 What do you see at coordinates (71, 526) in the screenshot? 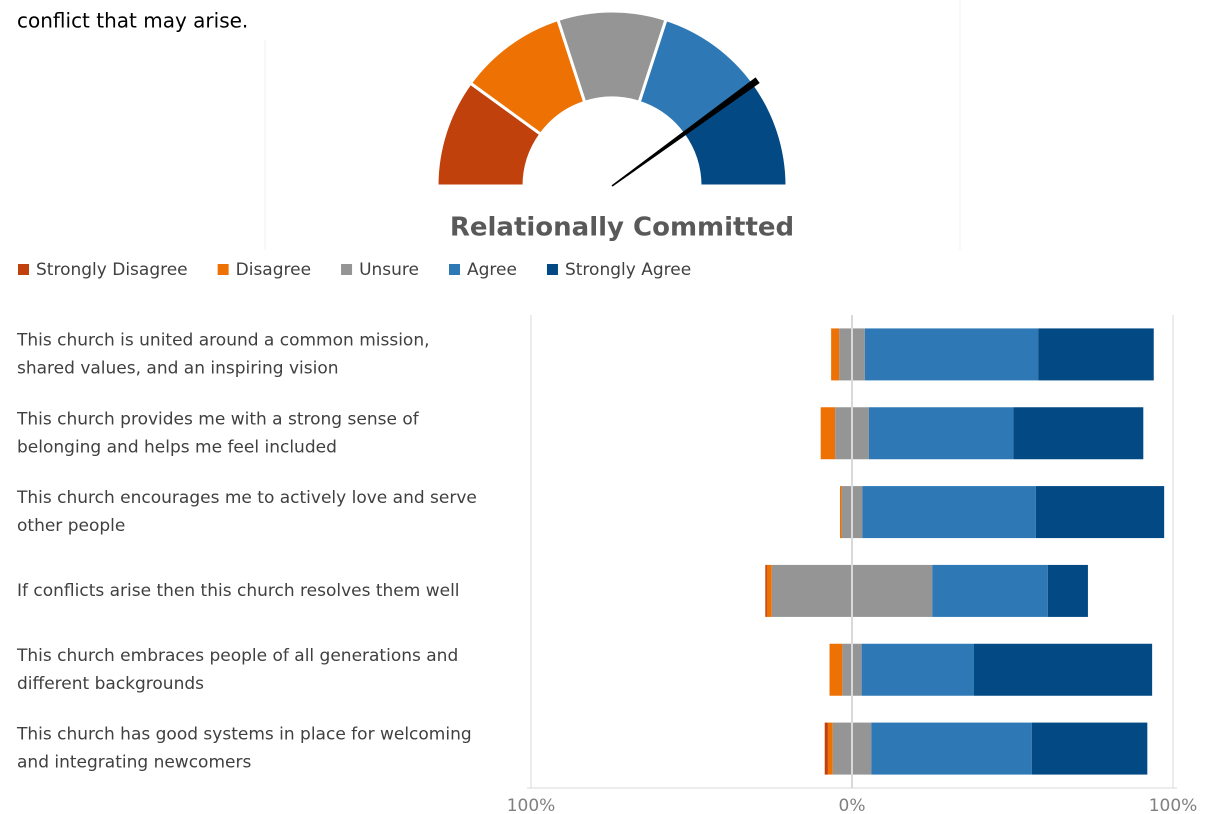
I see `category-label: other people` at bounding box center [71, 526].